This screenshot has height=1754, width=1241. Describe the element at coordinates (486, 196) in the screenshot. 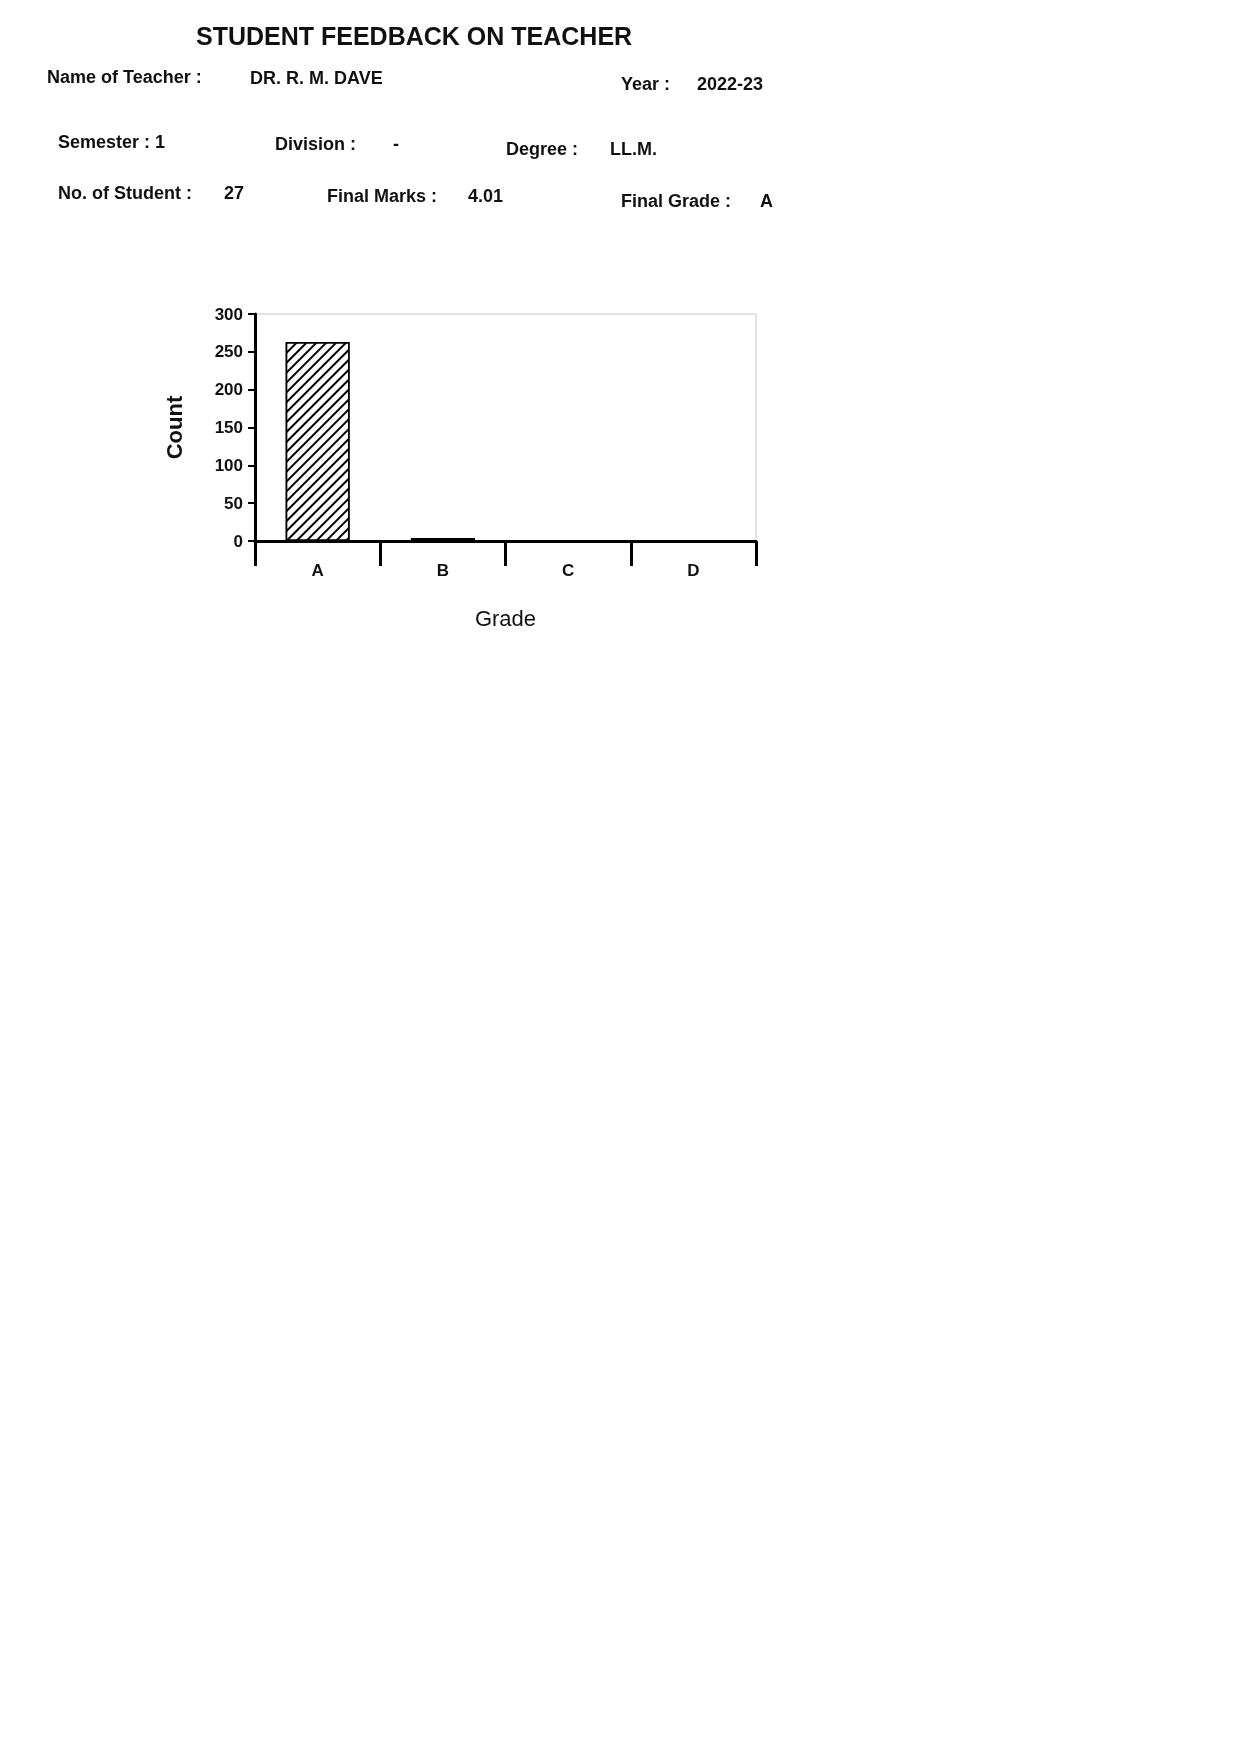

I see `text: 4.01` at that location.